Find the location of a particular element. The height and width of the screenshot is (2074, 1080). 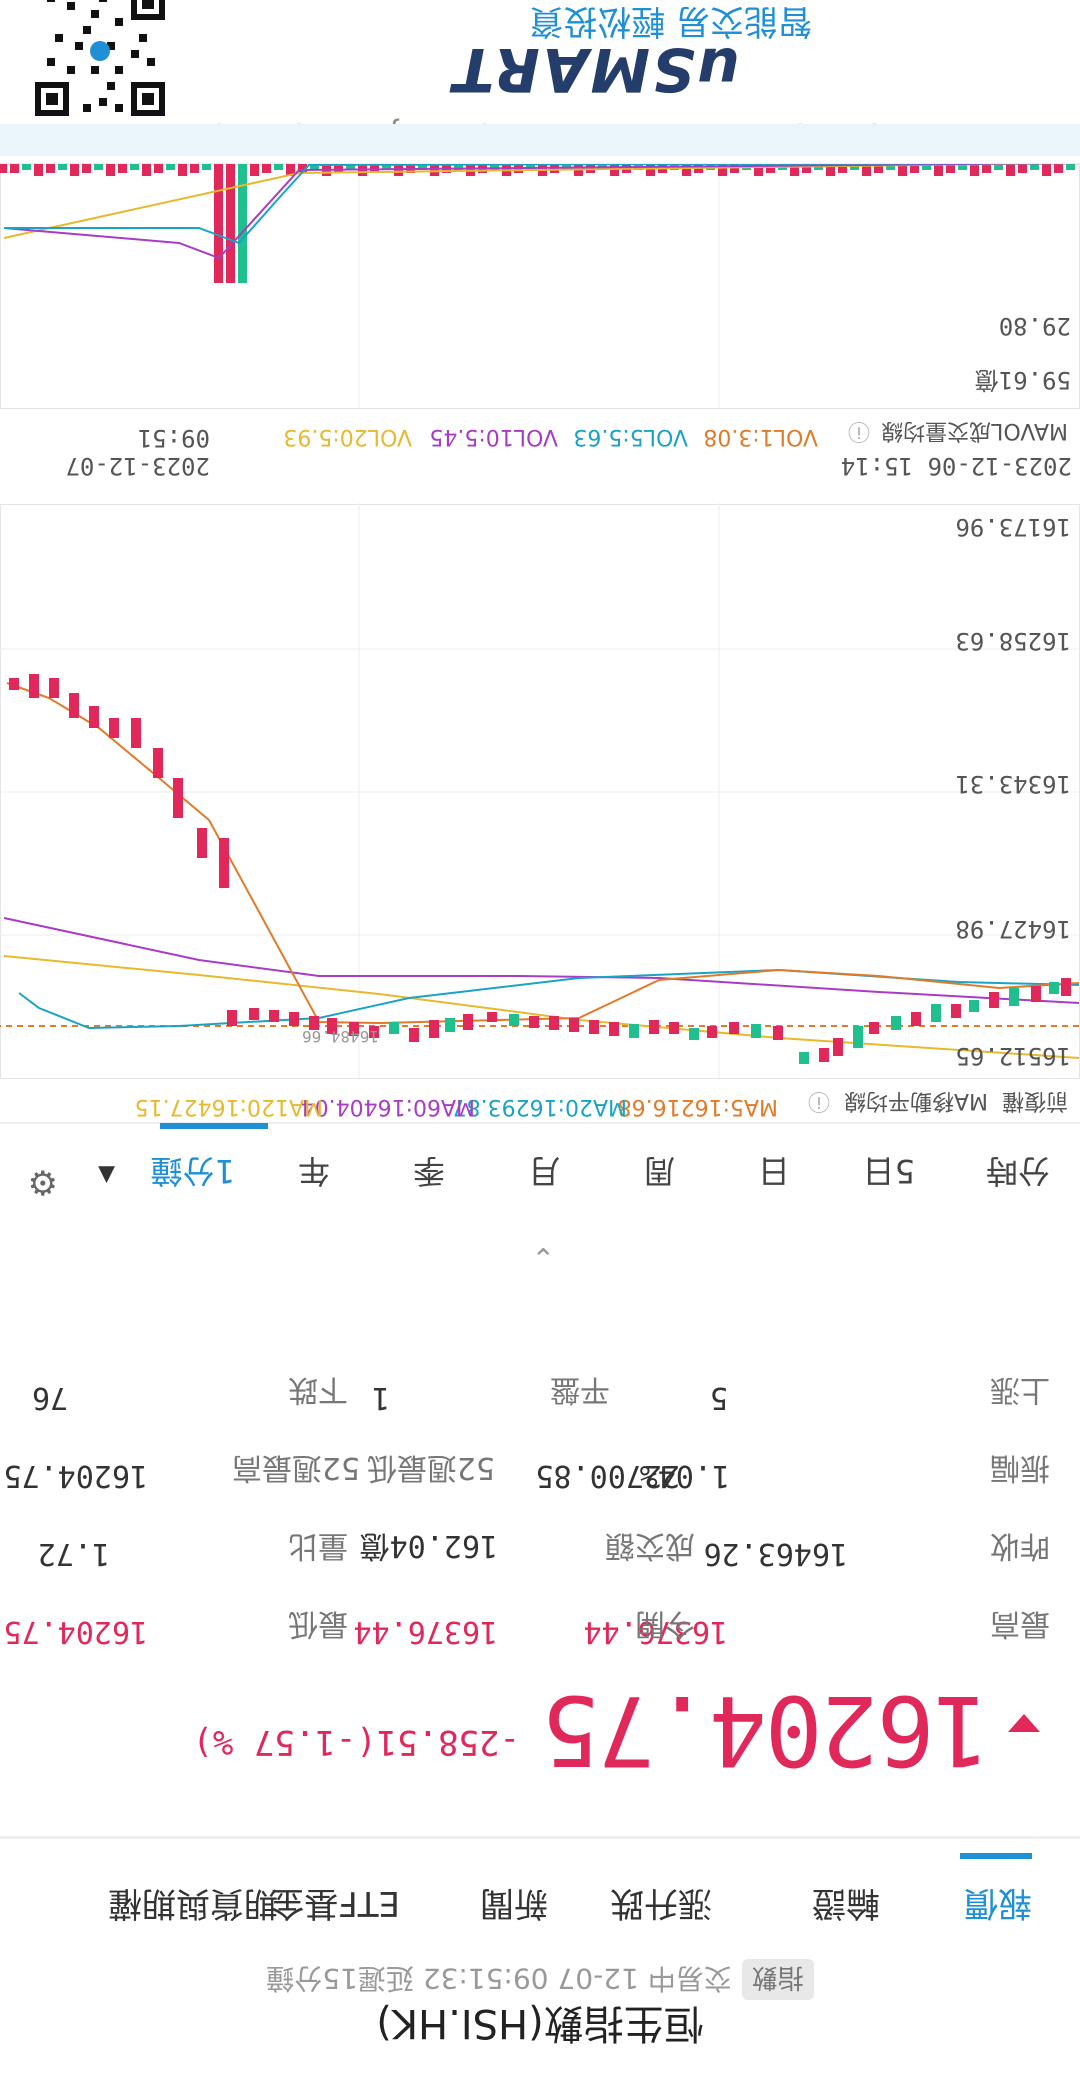

vol-ma10-line is located at coordinates (541, 211).